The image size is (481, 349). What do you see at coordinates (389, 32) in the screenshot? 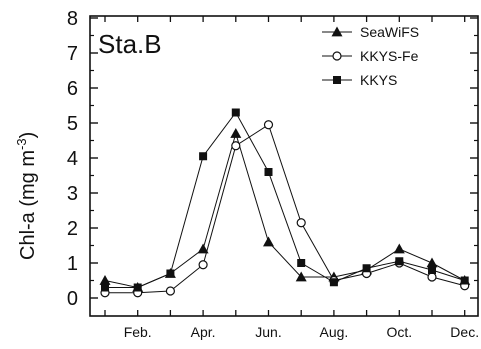
I see `legend-label: SeaWiFS` at bounding box center [389, 32].